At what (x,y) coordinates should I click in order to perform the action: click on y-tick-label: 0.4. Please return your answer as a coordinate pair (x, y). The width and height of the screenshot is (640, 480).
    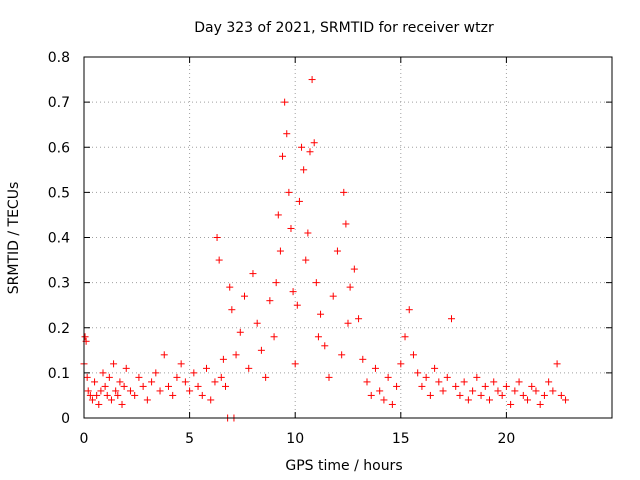
    Looking at the image, I should click on (59, 239).